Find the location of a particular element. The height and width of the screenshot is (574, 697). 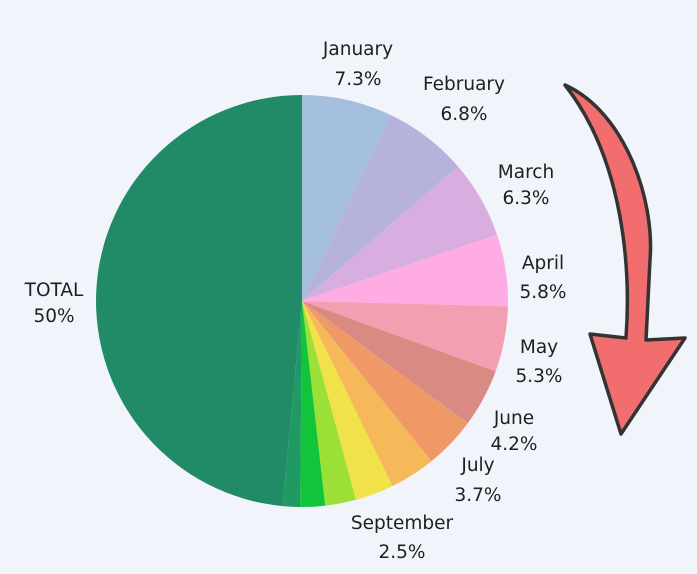

slice-label-name: TOTAL is located at coordinates (54, 290).